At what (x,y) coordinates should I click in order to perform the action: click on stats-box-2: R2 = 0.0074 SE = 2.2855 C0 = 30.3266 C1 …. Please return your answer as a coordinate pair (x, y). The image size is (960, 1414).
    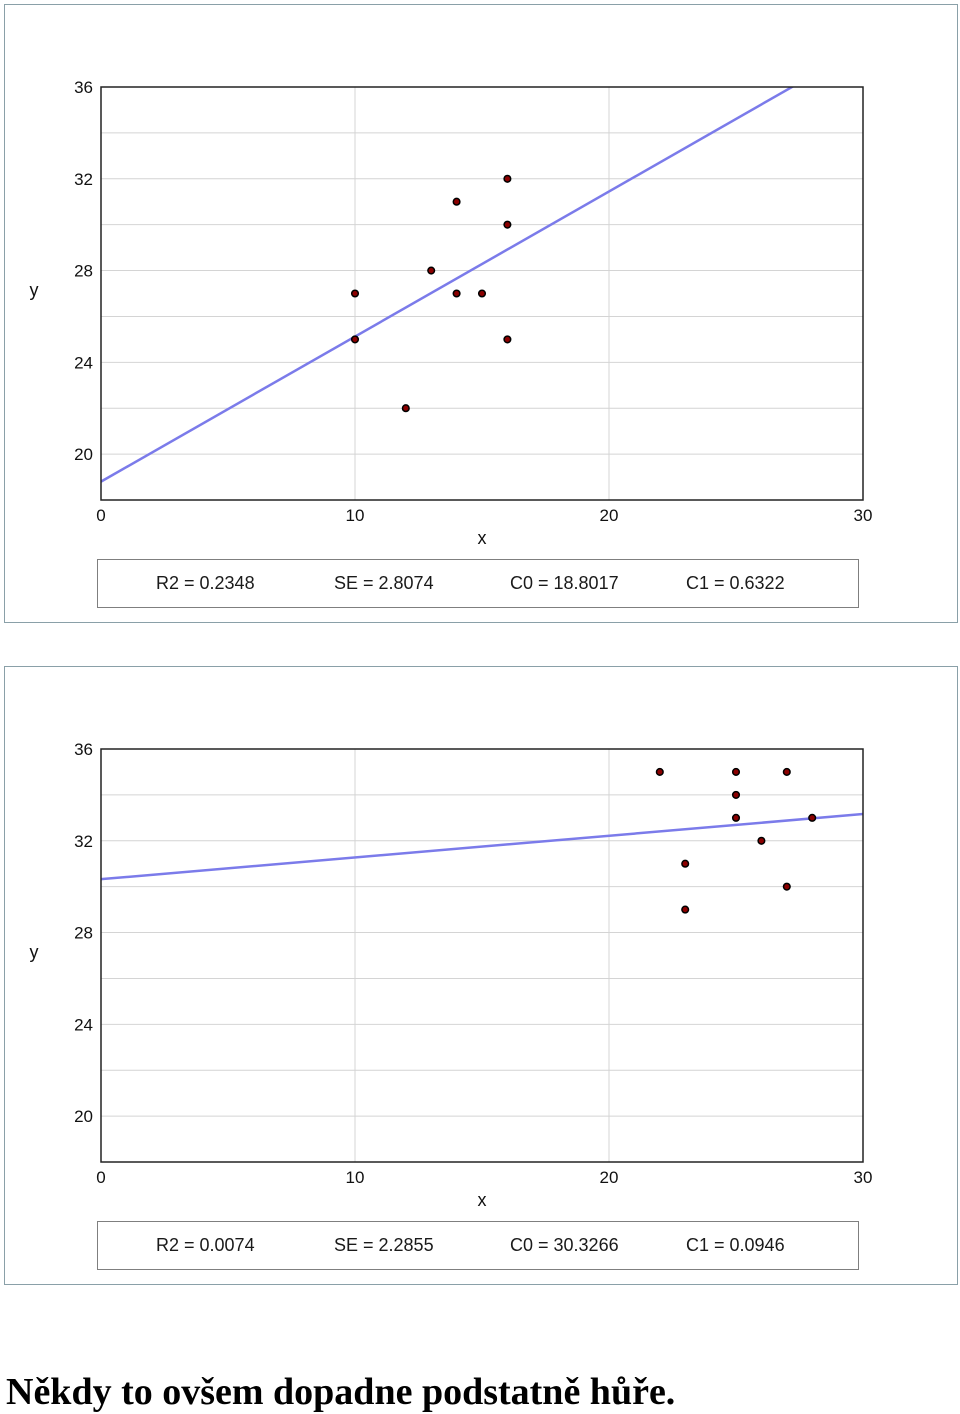
    Looking at the image, I should click on (478, 1245).